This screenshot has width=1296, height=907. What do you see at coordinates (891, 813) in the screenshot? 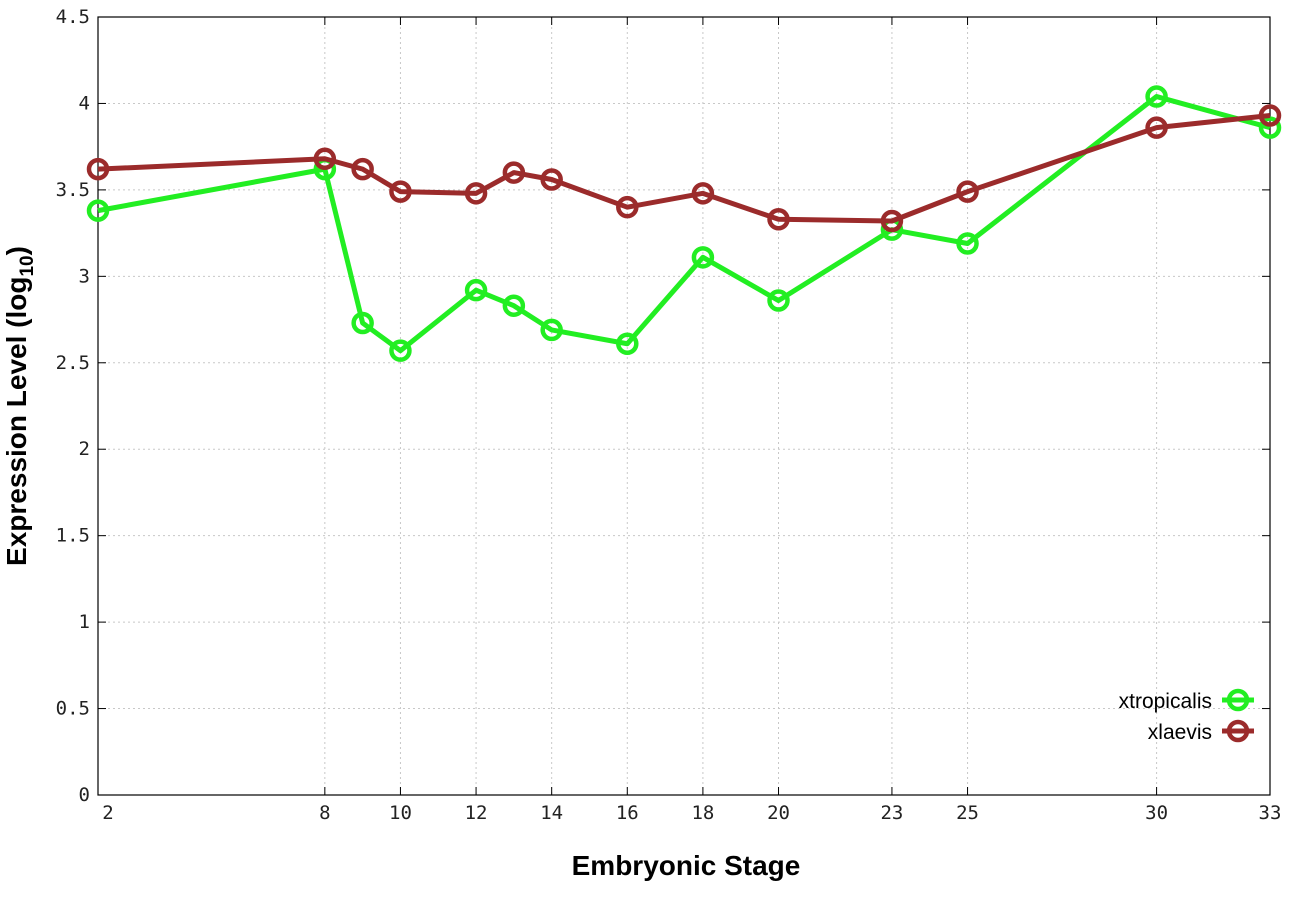
I see `x-tick-label: 23` at bounding box center [891, 813].